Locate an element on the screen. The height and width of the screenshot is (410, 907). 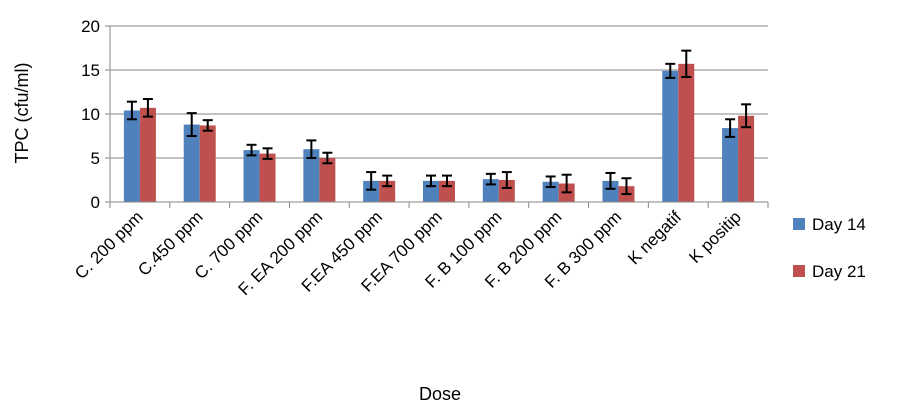
x-tick-label: K negatif is located at coordinates (654, 237).